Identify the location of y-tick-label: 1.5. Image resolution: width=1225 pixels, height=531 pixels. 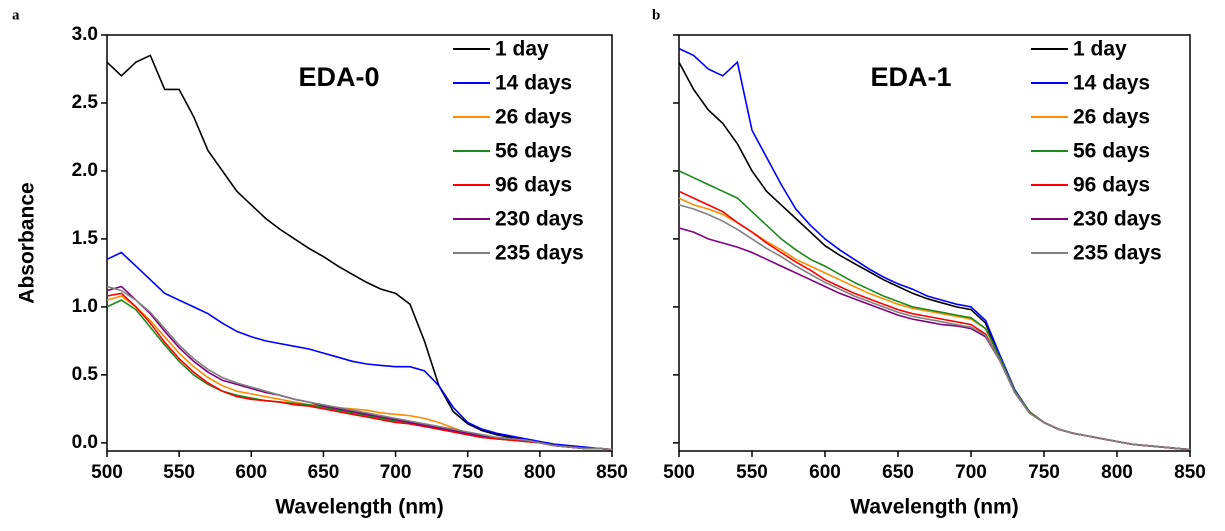
(85, 238).